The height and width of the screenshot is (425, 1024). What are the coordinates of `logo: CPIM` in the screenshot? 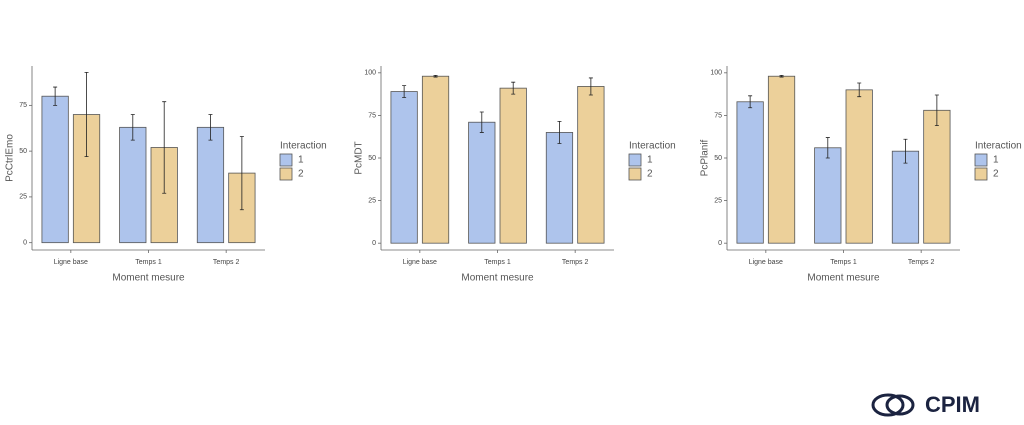 It's located at (925, 404).